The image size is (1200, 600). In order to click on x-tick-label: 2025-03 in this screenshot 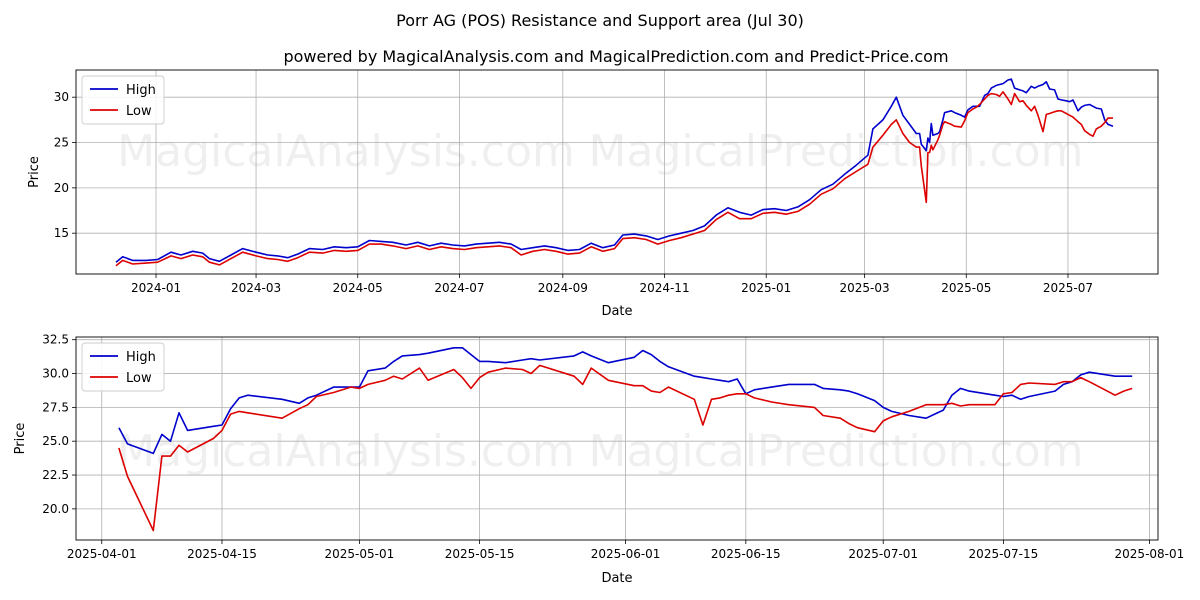, I will do `click(865, 288)`.